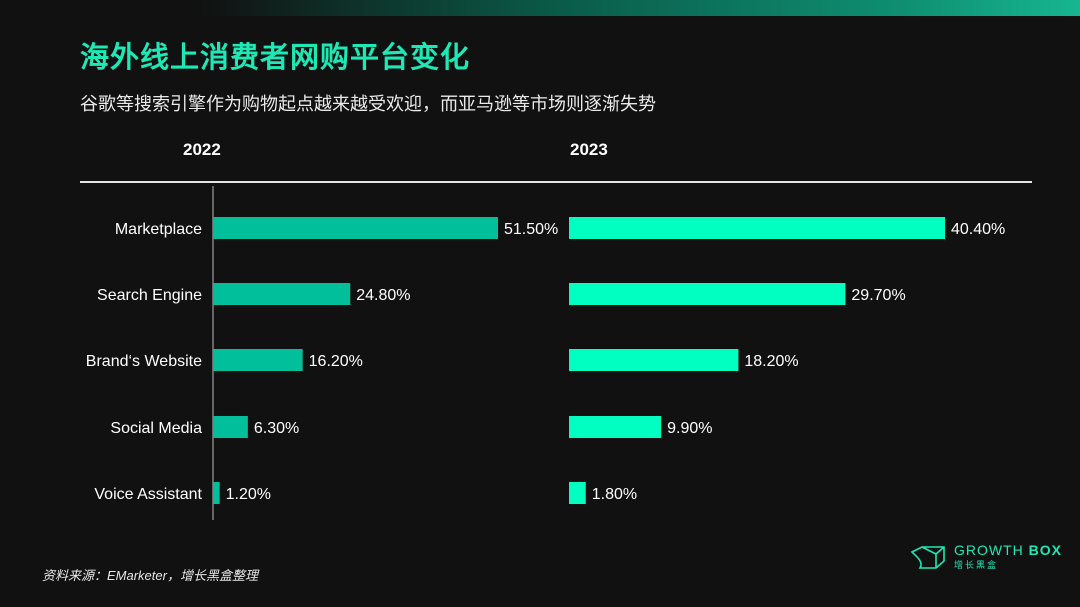 The width and height of the screenshot is (1080, 607). What do you see at coordinates (276, 428) in the screenshot?
I see `value-label: 6.30%` at bounding box center [276, 428].